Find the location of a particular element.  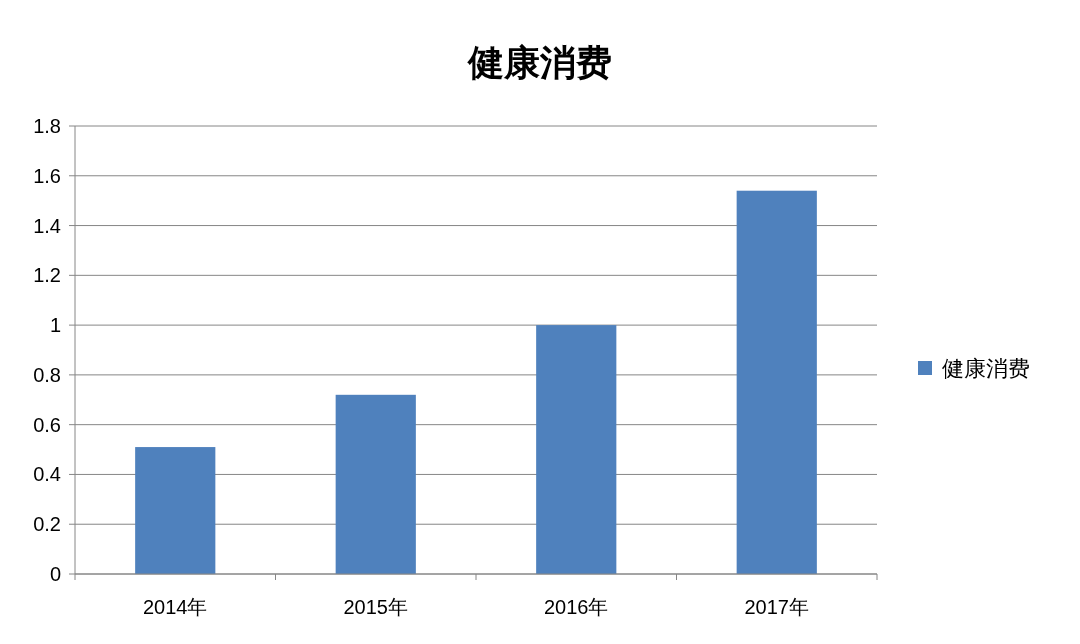

x-tick-label: 2016年 is located at coordinates (576, 607).